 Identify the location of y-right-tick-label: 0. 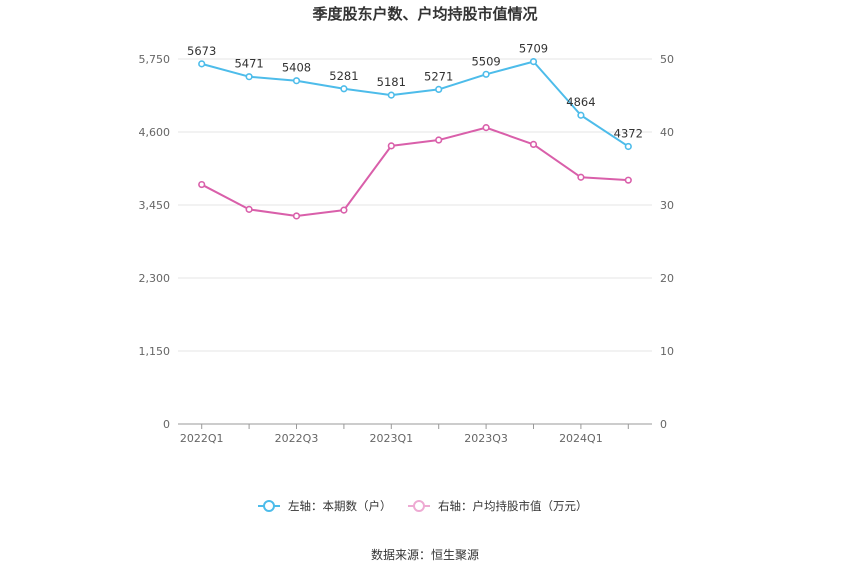
(663, 424).